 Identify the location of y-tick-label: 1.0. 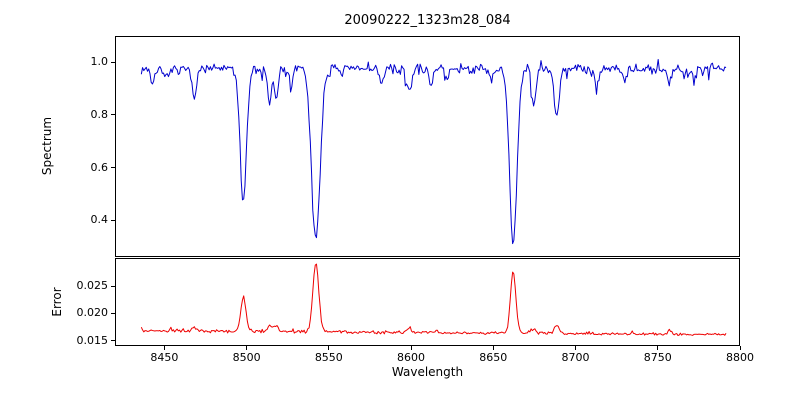
(99, 62).